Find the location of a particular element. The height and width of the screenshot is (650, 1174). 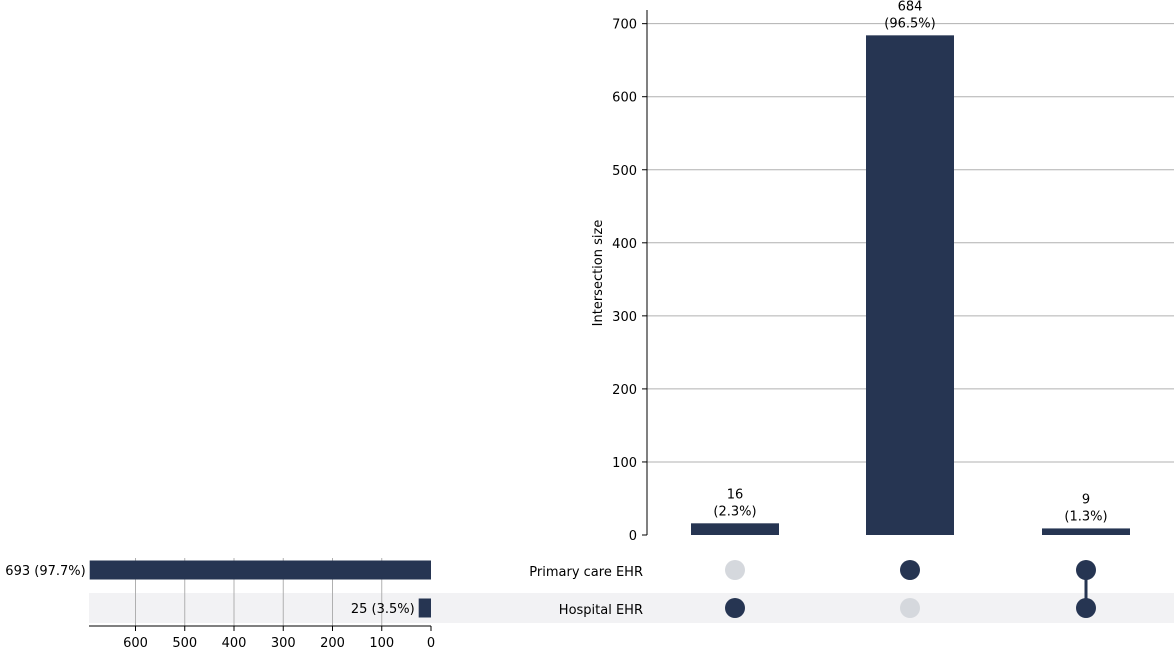

set-name-primary-care: Primary care EHR is located at coordinates (586, 572).